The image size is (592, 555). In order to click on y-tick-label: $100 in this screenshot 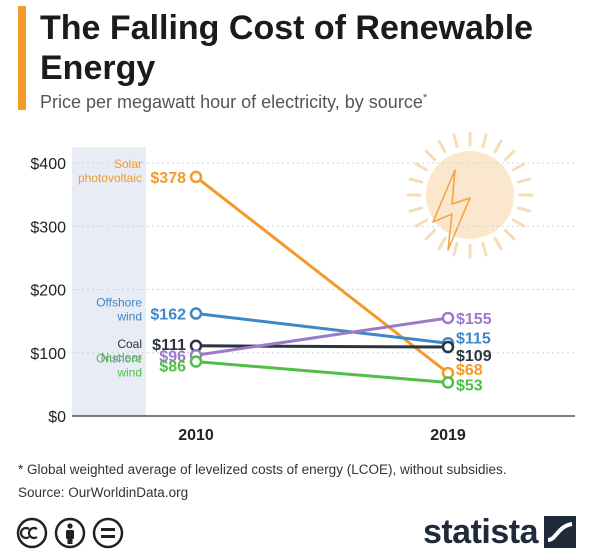, I will do `click(48, 354)`.